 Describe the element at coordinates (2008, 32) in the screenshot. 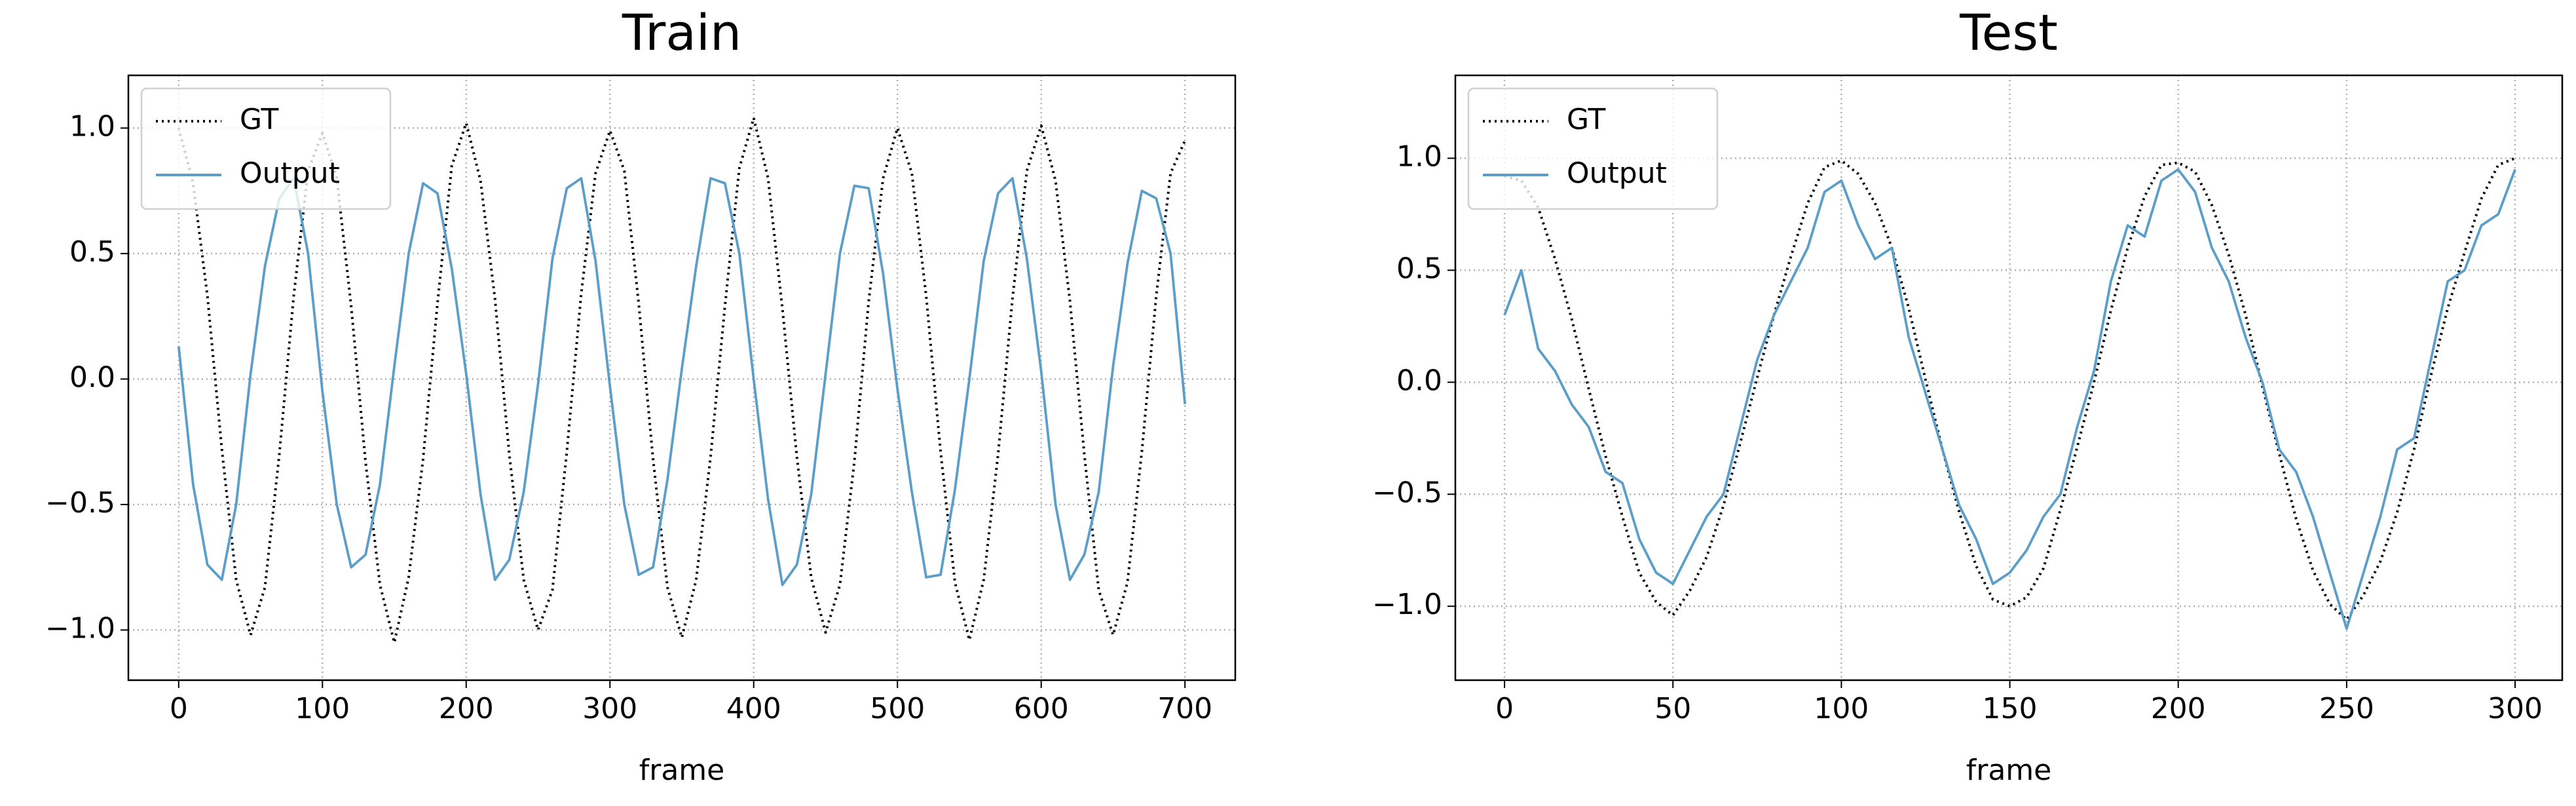

I see `chart-title: Test` at that location.